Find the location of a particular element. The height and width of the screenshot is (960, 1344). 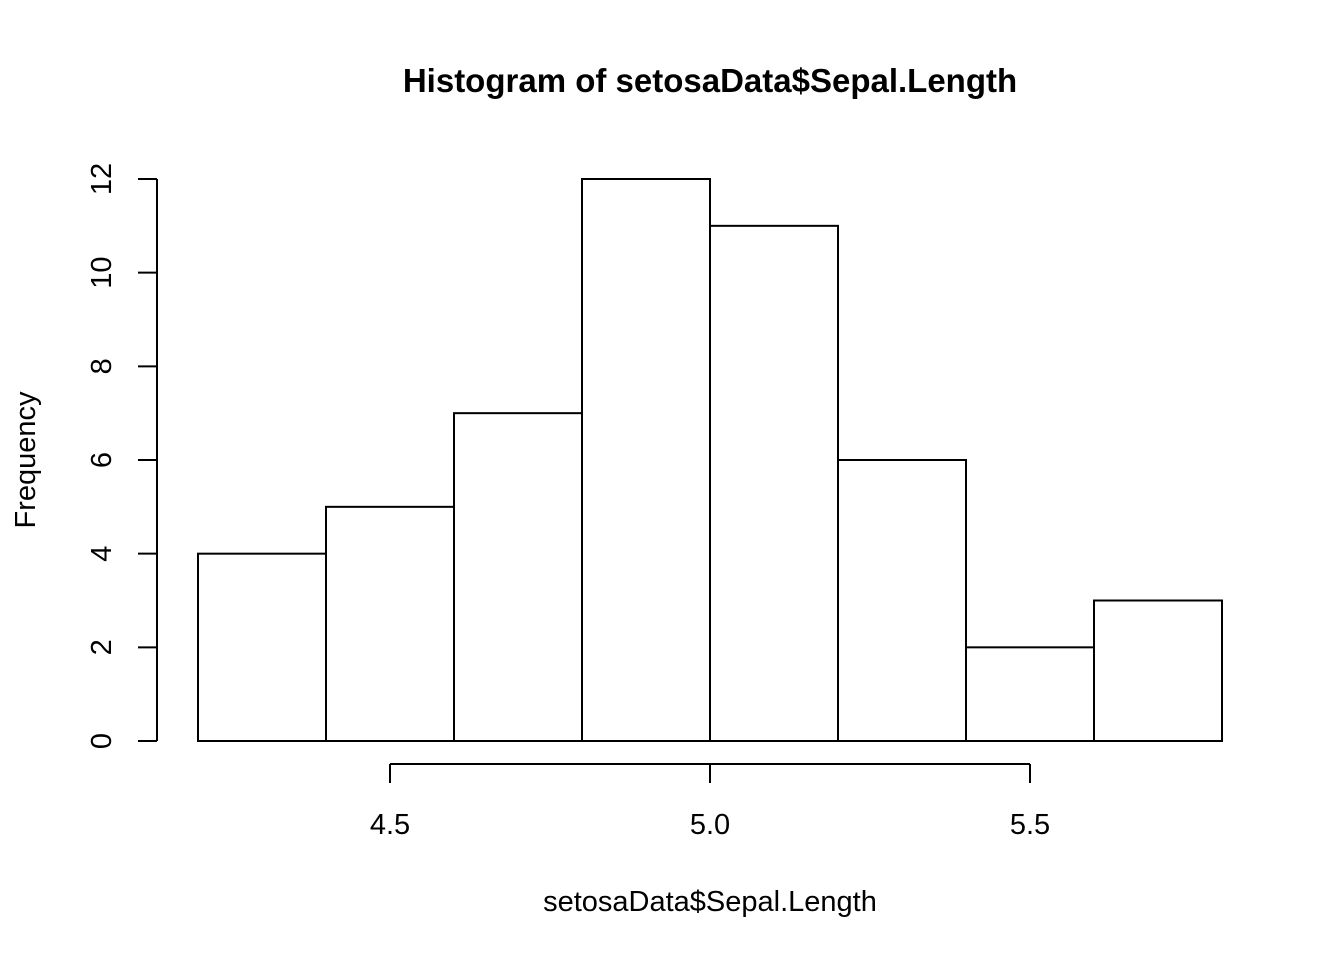

y-tick-label: 12 is located at coordinates (102, 179).